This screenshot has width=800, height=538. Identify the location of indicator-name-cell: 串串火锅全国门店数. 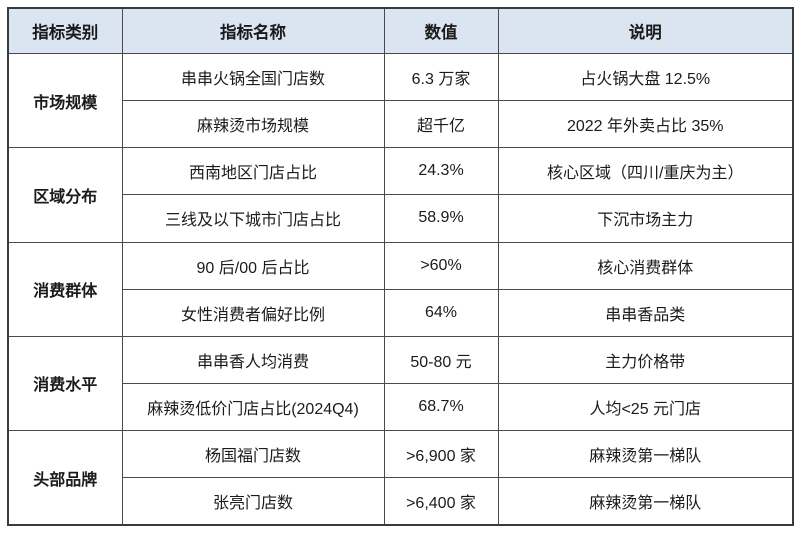
(253, 77).